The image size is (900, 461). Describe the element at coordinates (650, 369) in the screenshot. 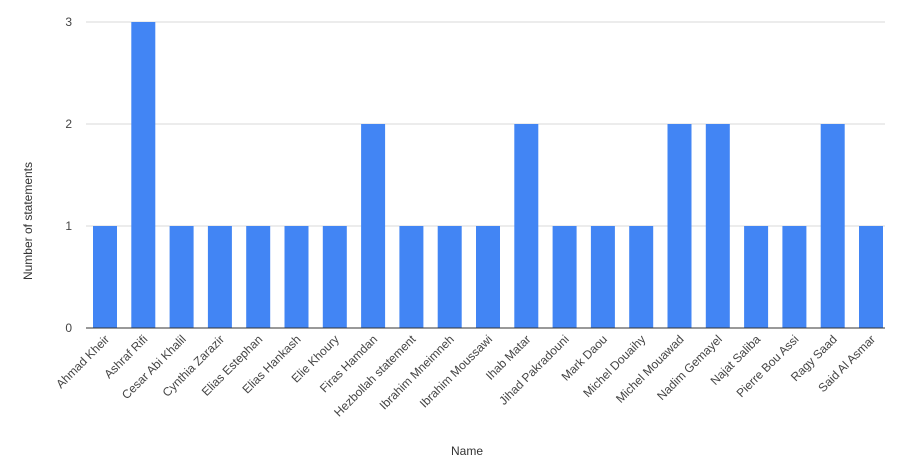

I see `x-tick-label: Michel Mouawad` at that location.